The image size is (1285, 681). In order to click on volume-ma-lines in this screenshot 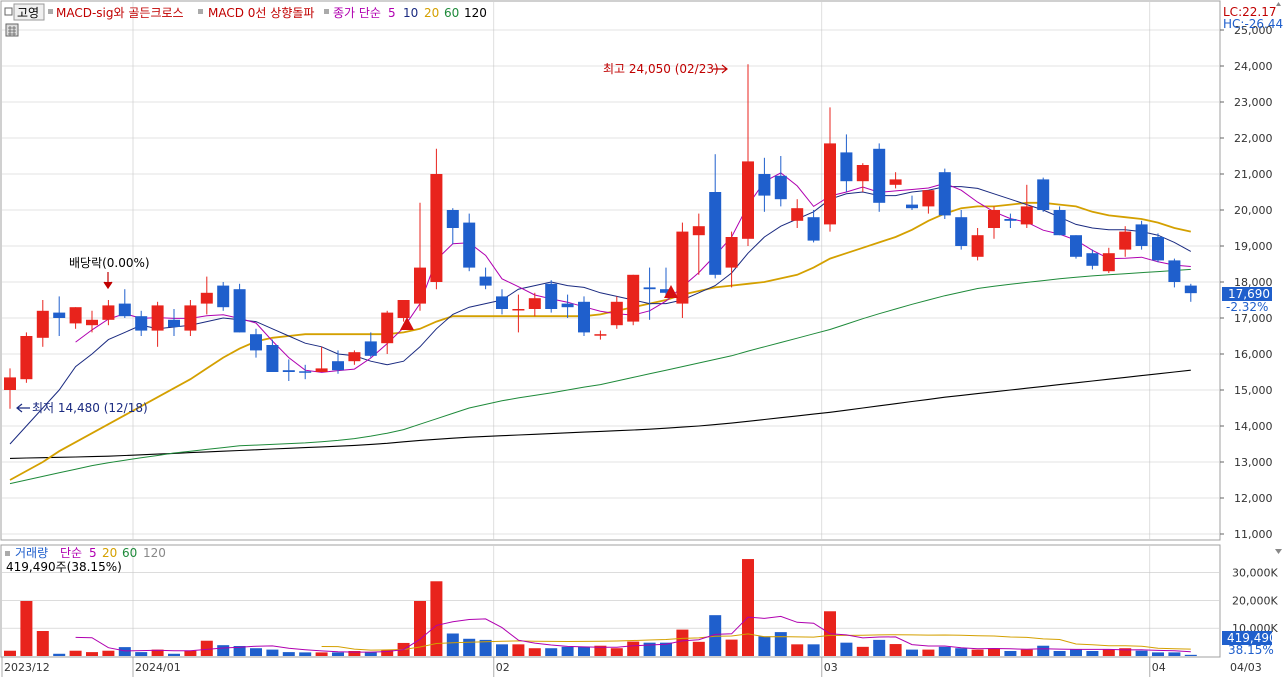, I will do `click(633, 634)`.